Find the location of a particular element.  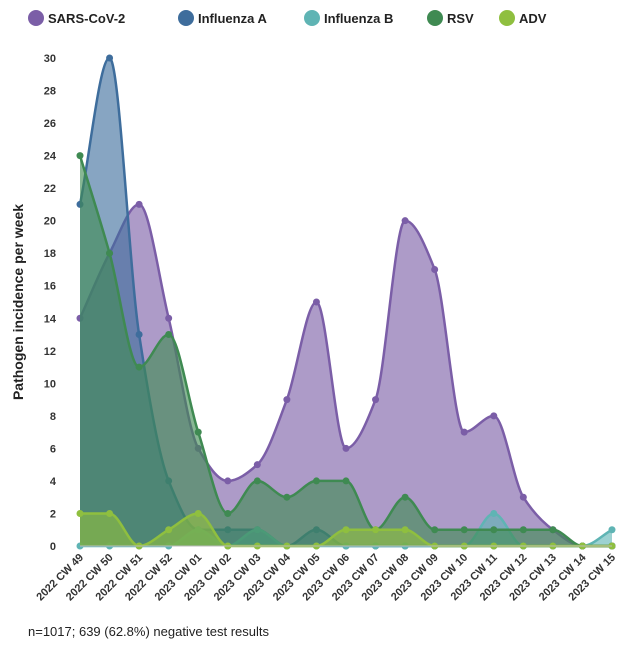

y-tick-label: 14 is located at coordinates (50, 319).